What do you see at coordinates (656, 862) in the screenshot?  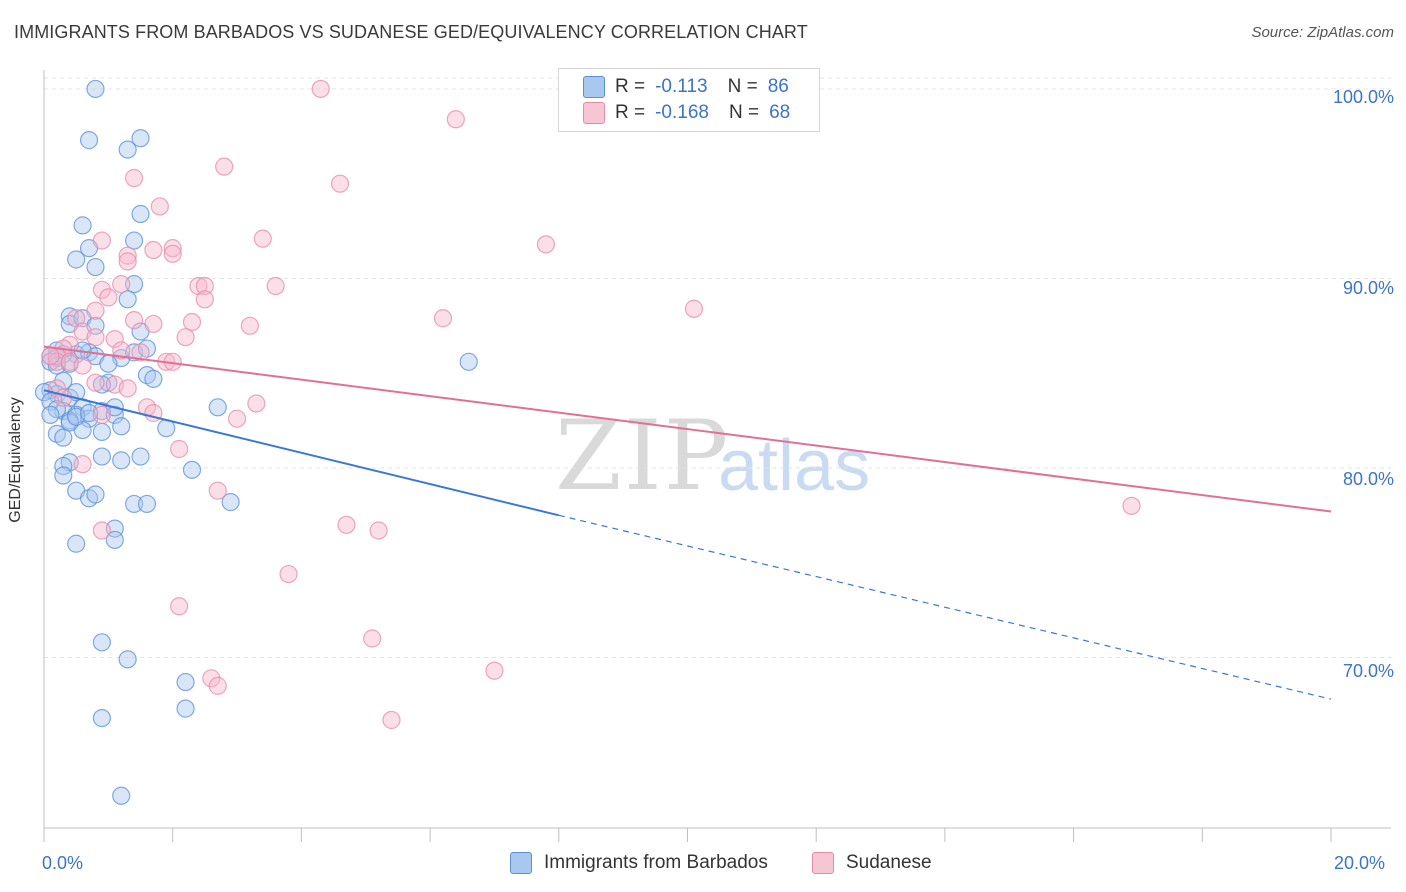 I see `bottom-legend-label-barbados: Immigrants from Barbados` at bounding box center [656, 862].